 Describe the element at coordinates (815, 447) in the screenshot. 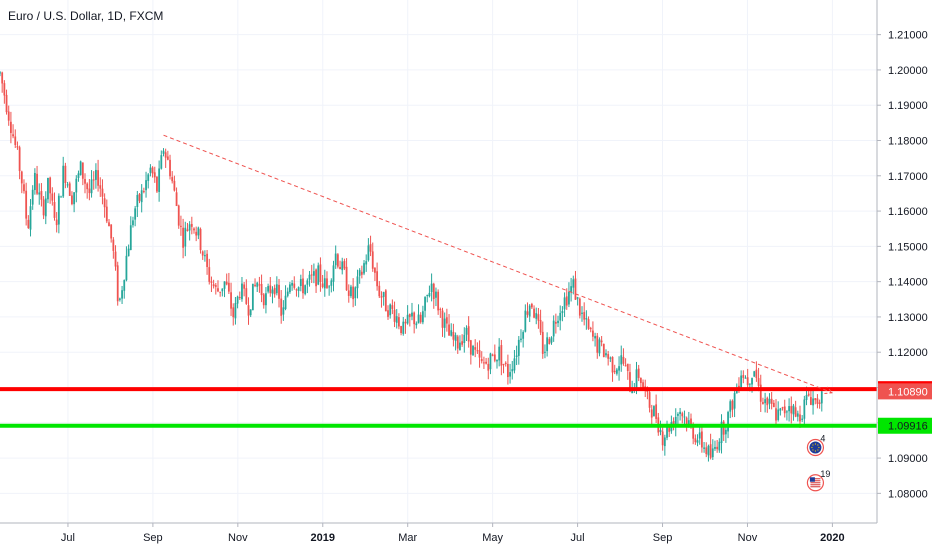

I see `eu-flag-icon` at that location.